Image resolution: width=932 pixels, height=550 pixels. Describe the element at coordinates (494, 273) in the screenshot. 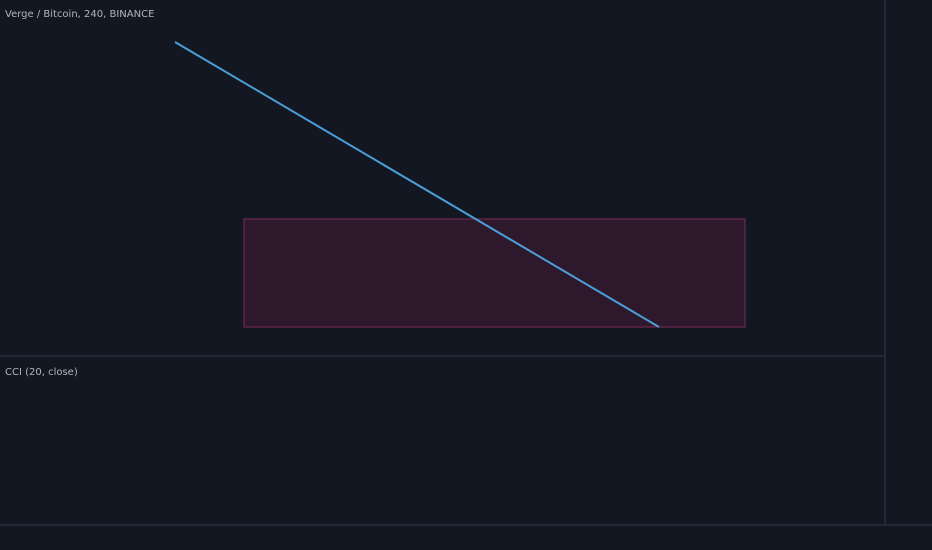

I see `range-rectangle` at that location.